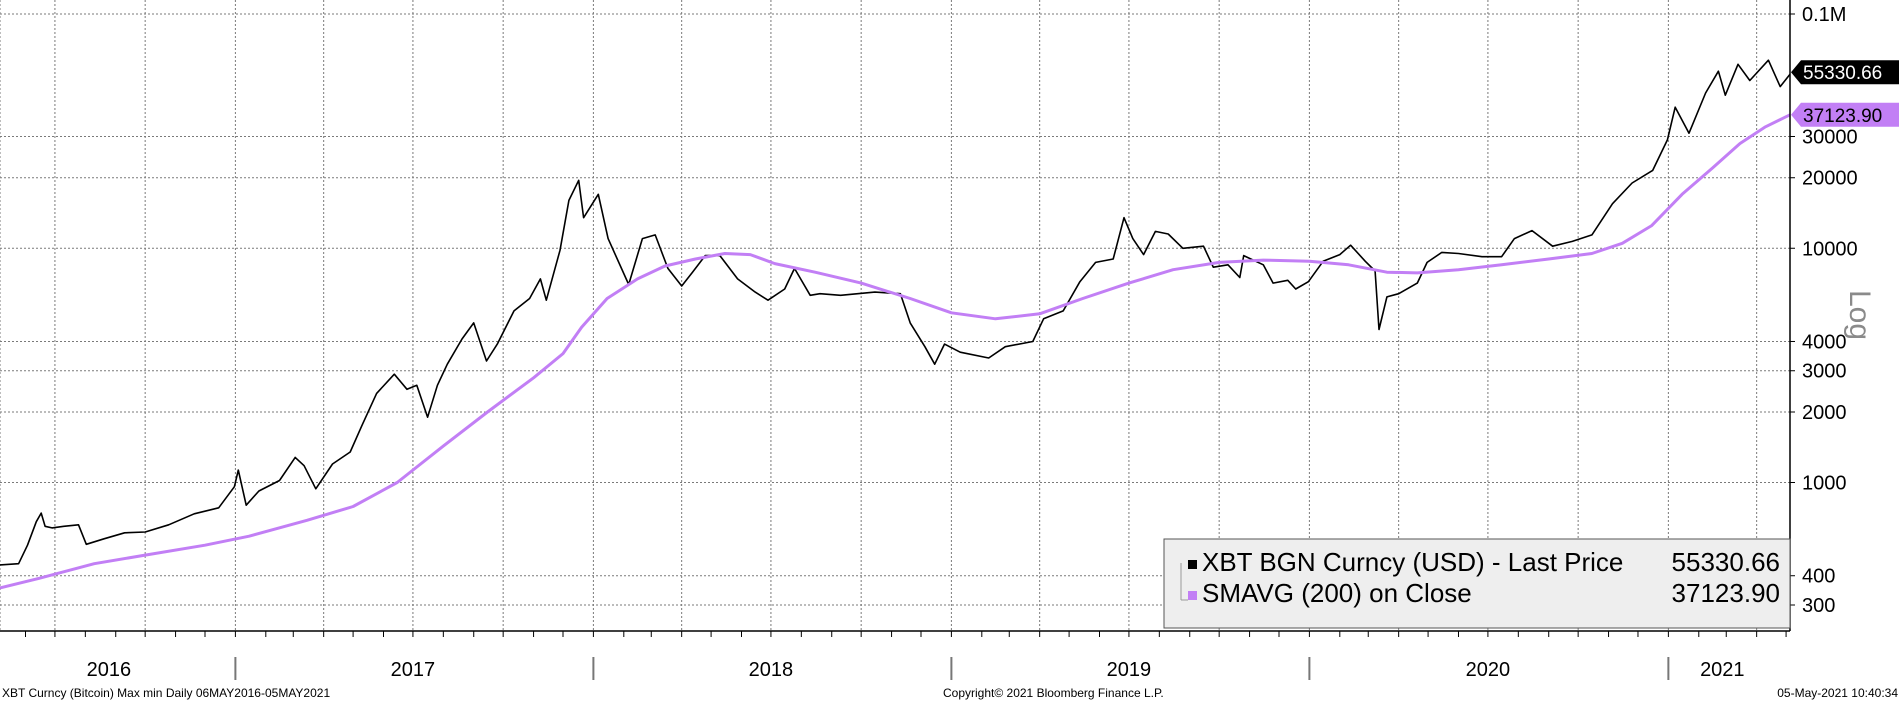  I want to click on x-year-label: 2020, so click(1488, 670).